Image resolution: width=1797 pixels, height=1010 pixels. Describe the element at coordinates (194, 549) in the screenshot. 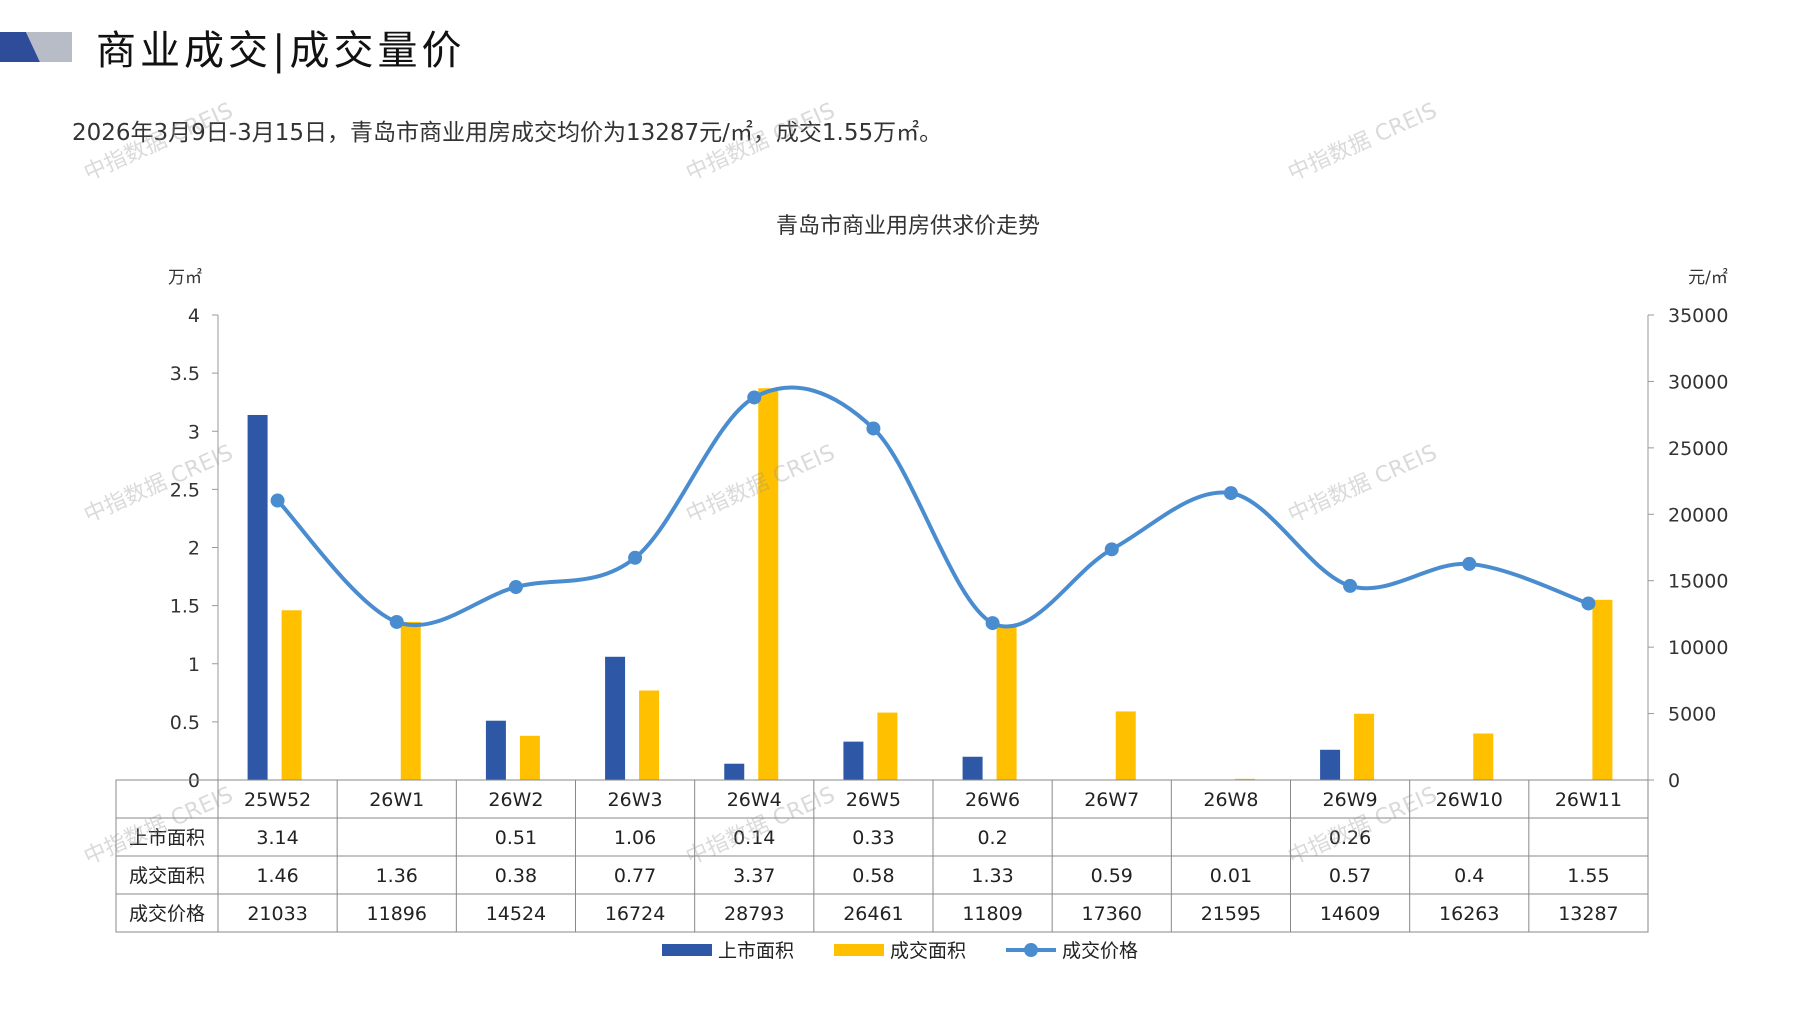

I see `left-tick-label: 2` at that location.